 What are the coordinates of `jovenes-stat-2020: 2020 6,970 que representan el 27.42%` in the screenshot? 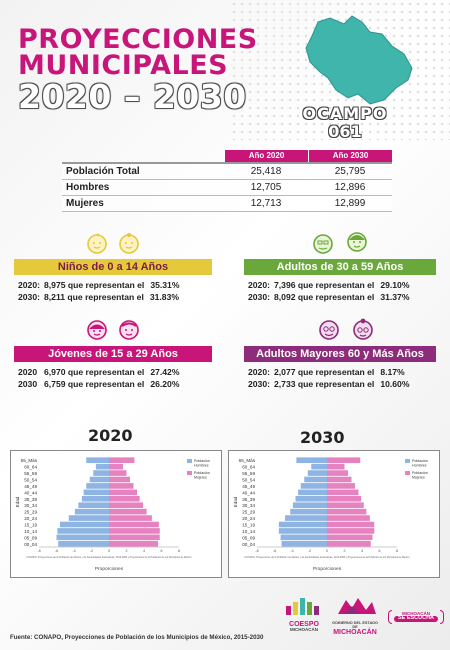 It's located at (98, 372).